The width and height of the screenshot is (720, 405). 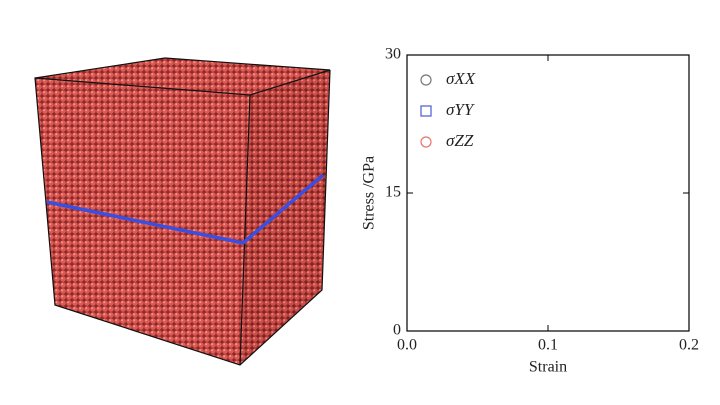 What do you see at coordinates (393, 54) in the screenshot?
I see `y-tick-label: 30` at bounding box center [393, 54].